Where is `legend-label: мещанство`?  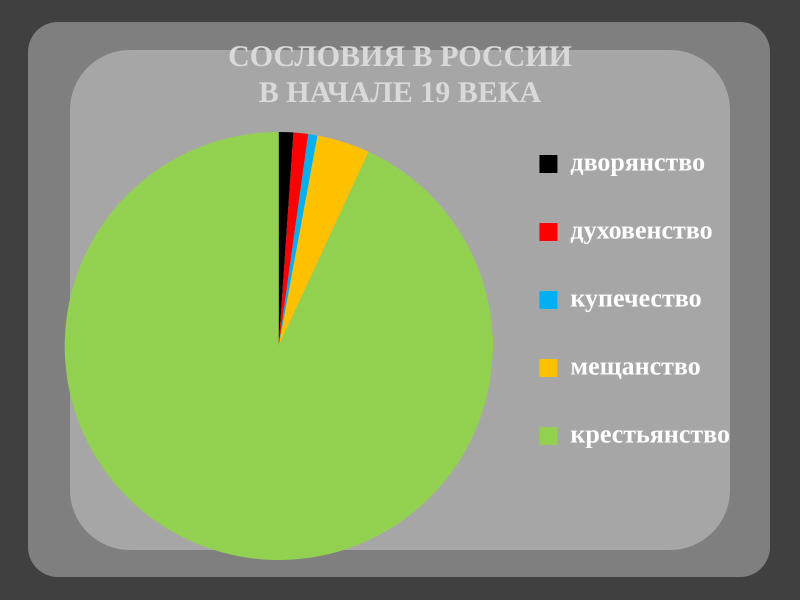
legend-label: мещанство is located at coordinates (635, 366).